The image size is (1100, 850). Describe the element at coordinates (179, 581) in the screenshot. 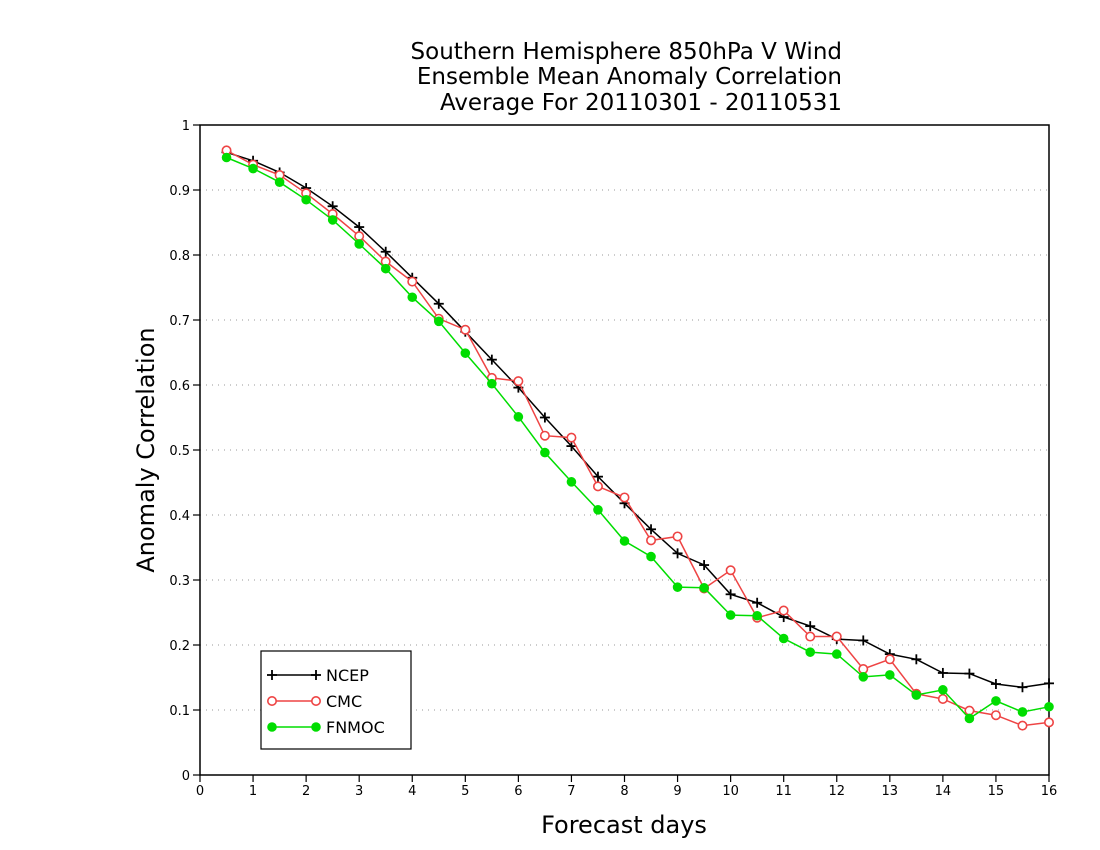

I see `y-tick-label: 0.3` at that location.